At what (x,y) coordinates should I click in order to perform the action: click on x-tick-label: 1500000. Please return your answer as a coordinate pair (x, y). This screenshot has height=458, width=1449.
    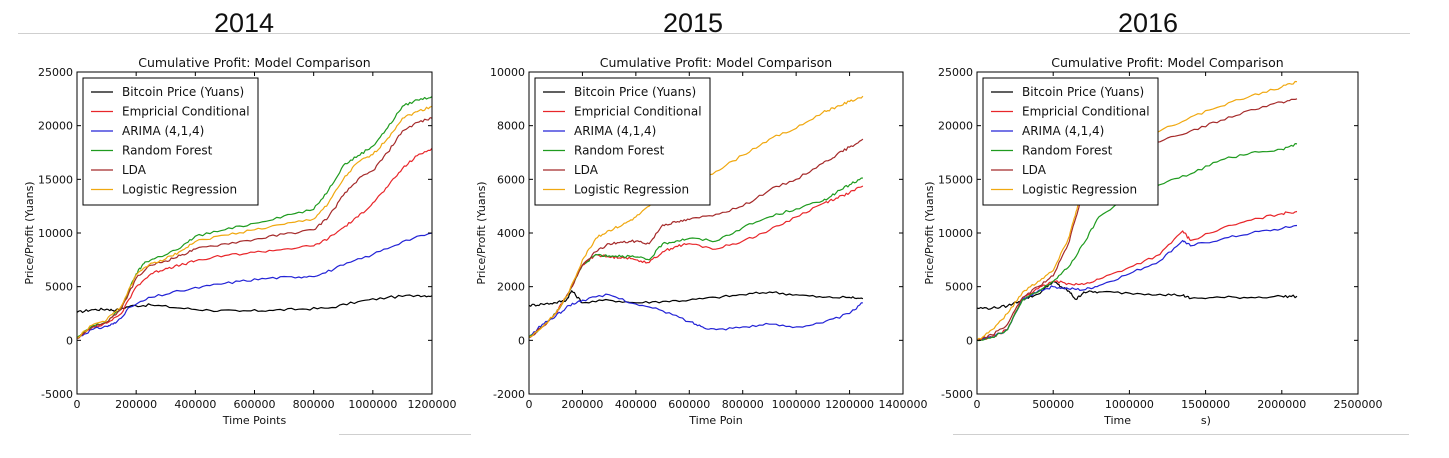
    Looking at the image, I should click on (1205, 404).